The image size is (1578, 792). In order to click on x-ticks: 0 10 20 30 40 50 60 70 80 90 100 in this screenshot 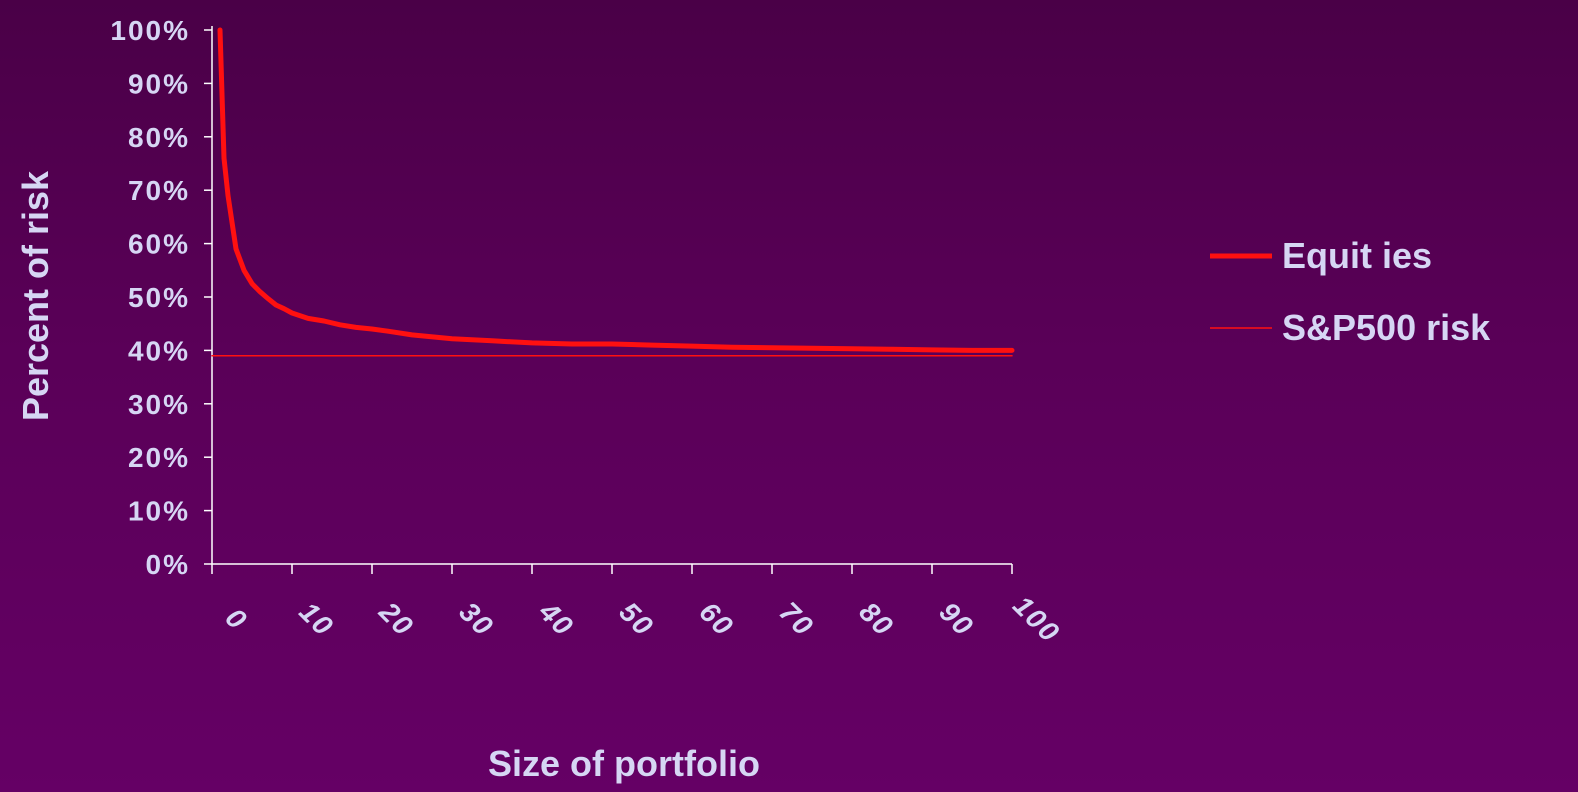, I will do `click(638, 606)`.